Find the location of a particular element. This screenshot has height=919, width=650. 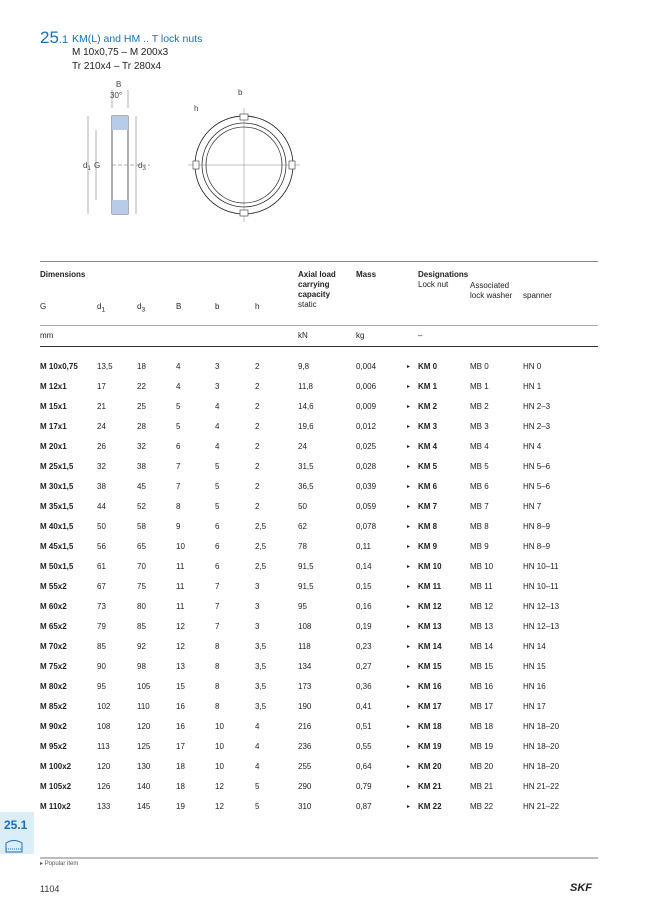

table-row: ▸ M 12x1 17 22 4 3 2 11,8 0,006 KM 1 MB 1 HN 1 is located at coordinates (325, 392).